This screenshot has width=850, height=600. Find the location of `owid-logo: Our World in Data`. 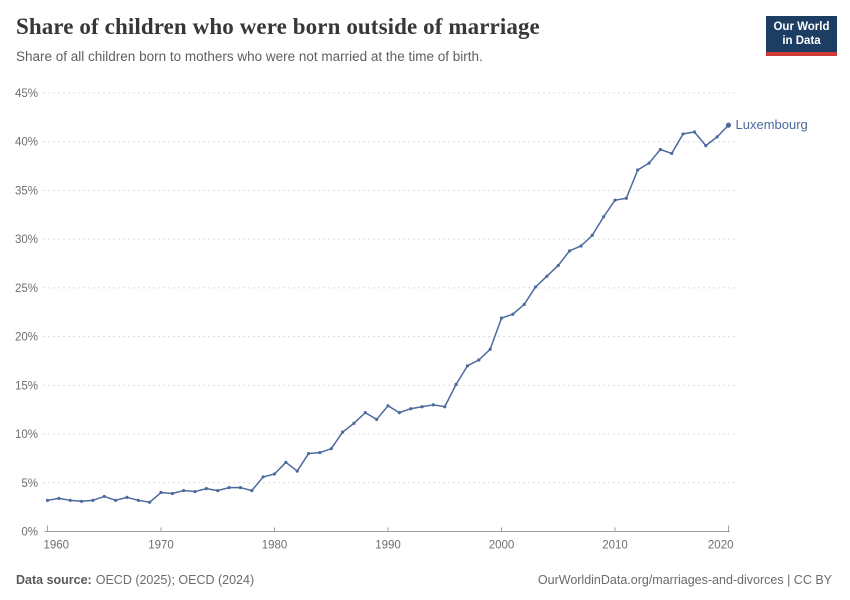

owid-logo: Our World in Data is located at coordinates (801, 36).